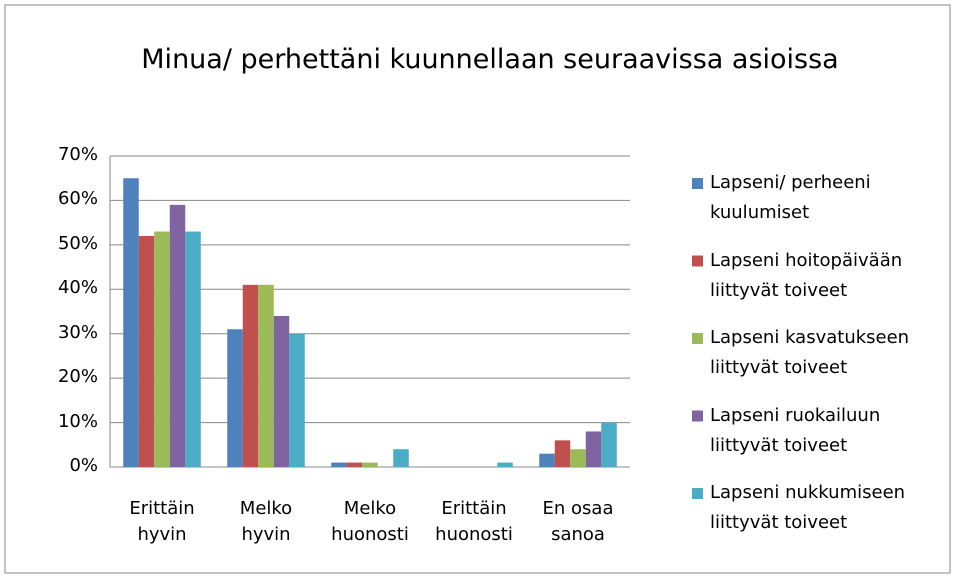  What do you see at coordinates (795, 430) in the screenshot?
I see `legend-label: Lapseni ruokailuun liittyvät toiveet` at bounding box center [795, 430].